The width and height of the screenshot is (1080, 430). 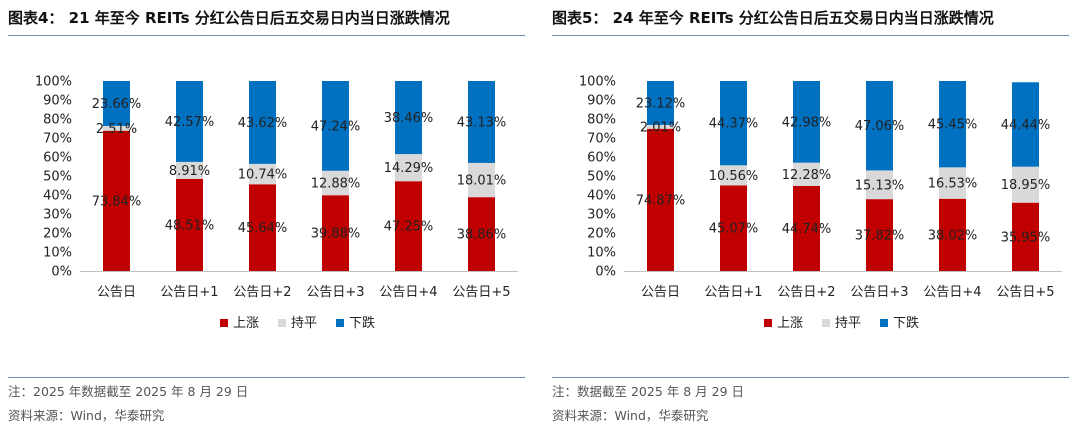 I want to click on legend-label: 上涨, so click(x=246, y=323).